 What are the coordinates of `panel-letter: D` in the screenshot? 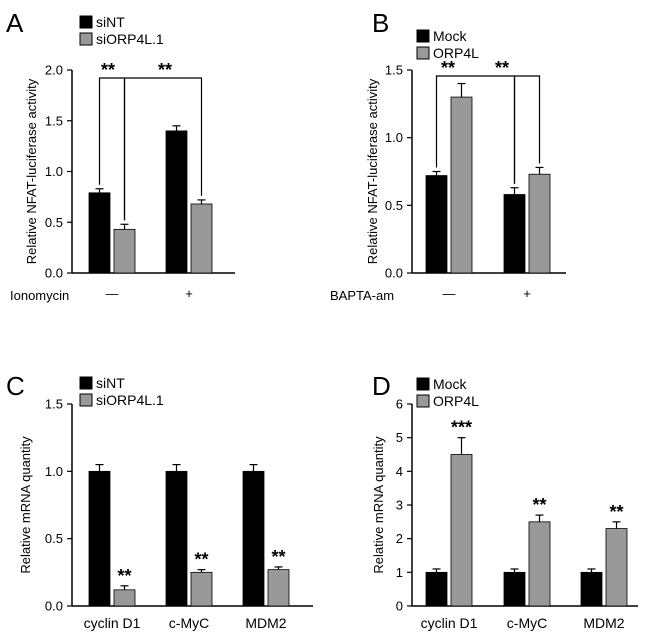 It's located at (381, 386).